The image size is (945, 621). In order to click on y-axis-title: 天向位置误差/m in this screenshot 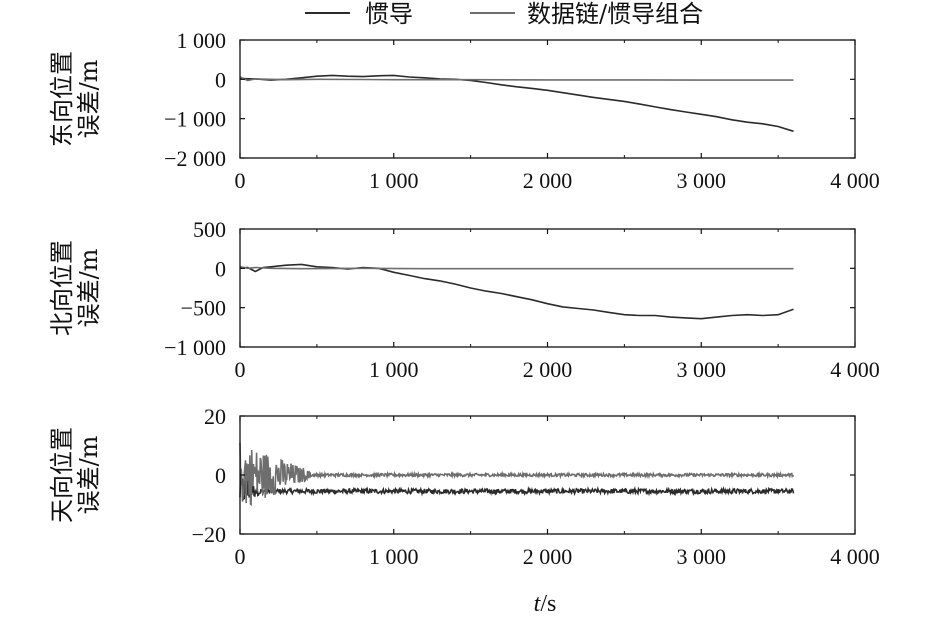, I will do `click(75, 475)`.